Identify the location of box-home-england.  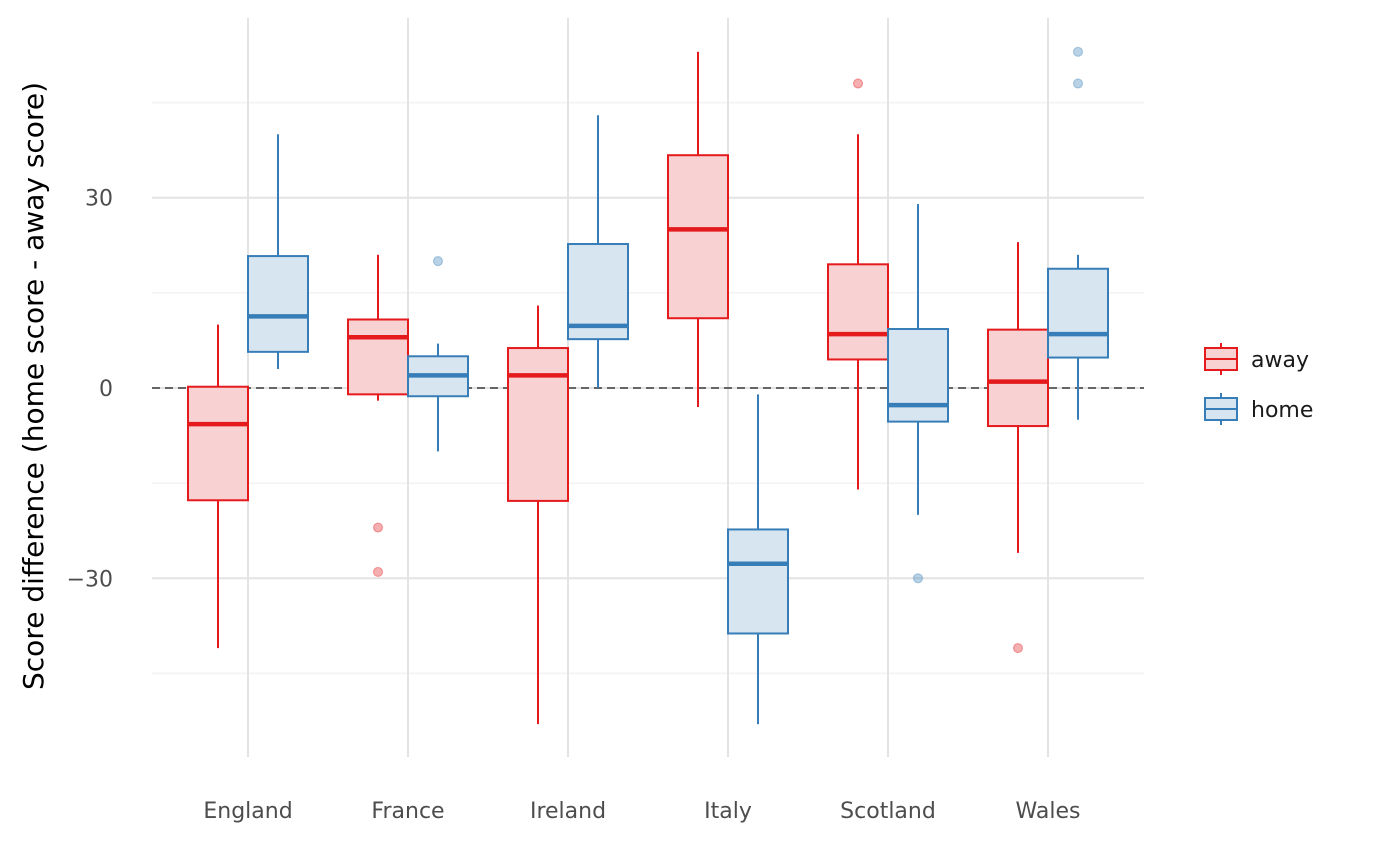
(278, 251).